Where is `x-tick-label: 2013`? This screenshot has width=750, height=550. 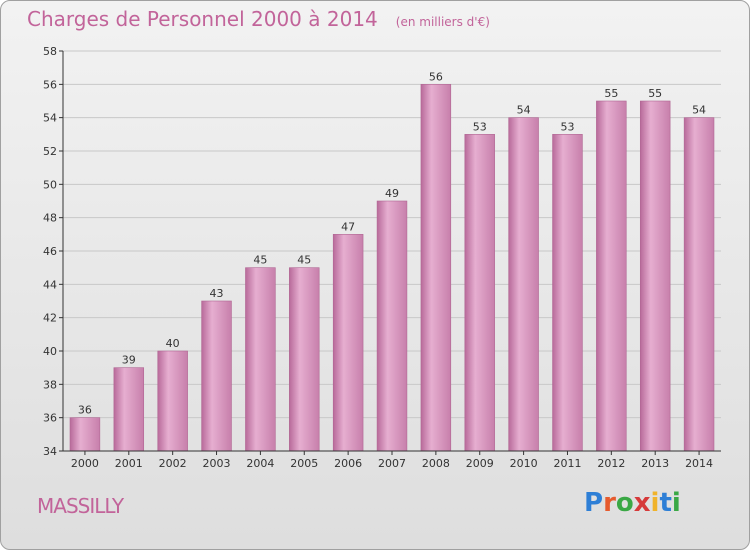 x-tick-label: 2013 is located at coordinates (655, 463).